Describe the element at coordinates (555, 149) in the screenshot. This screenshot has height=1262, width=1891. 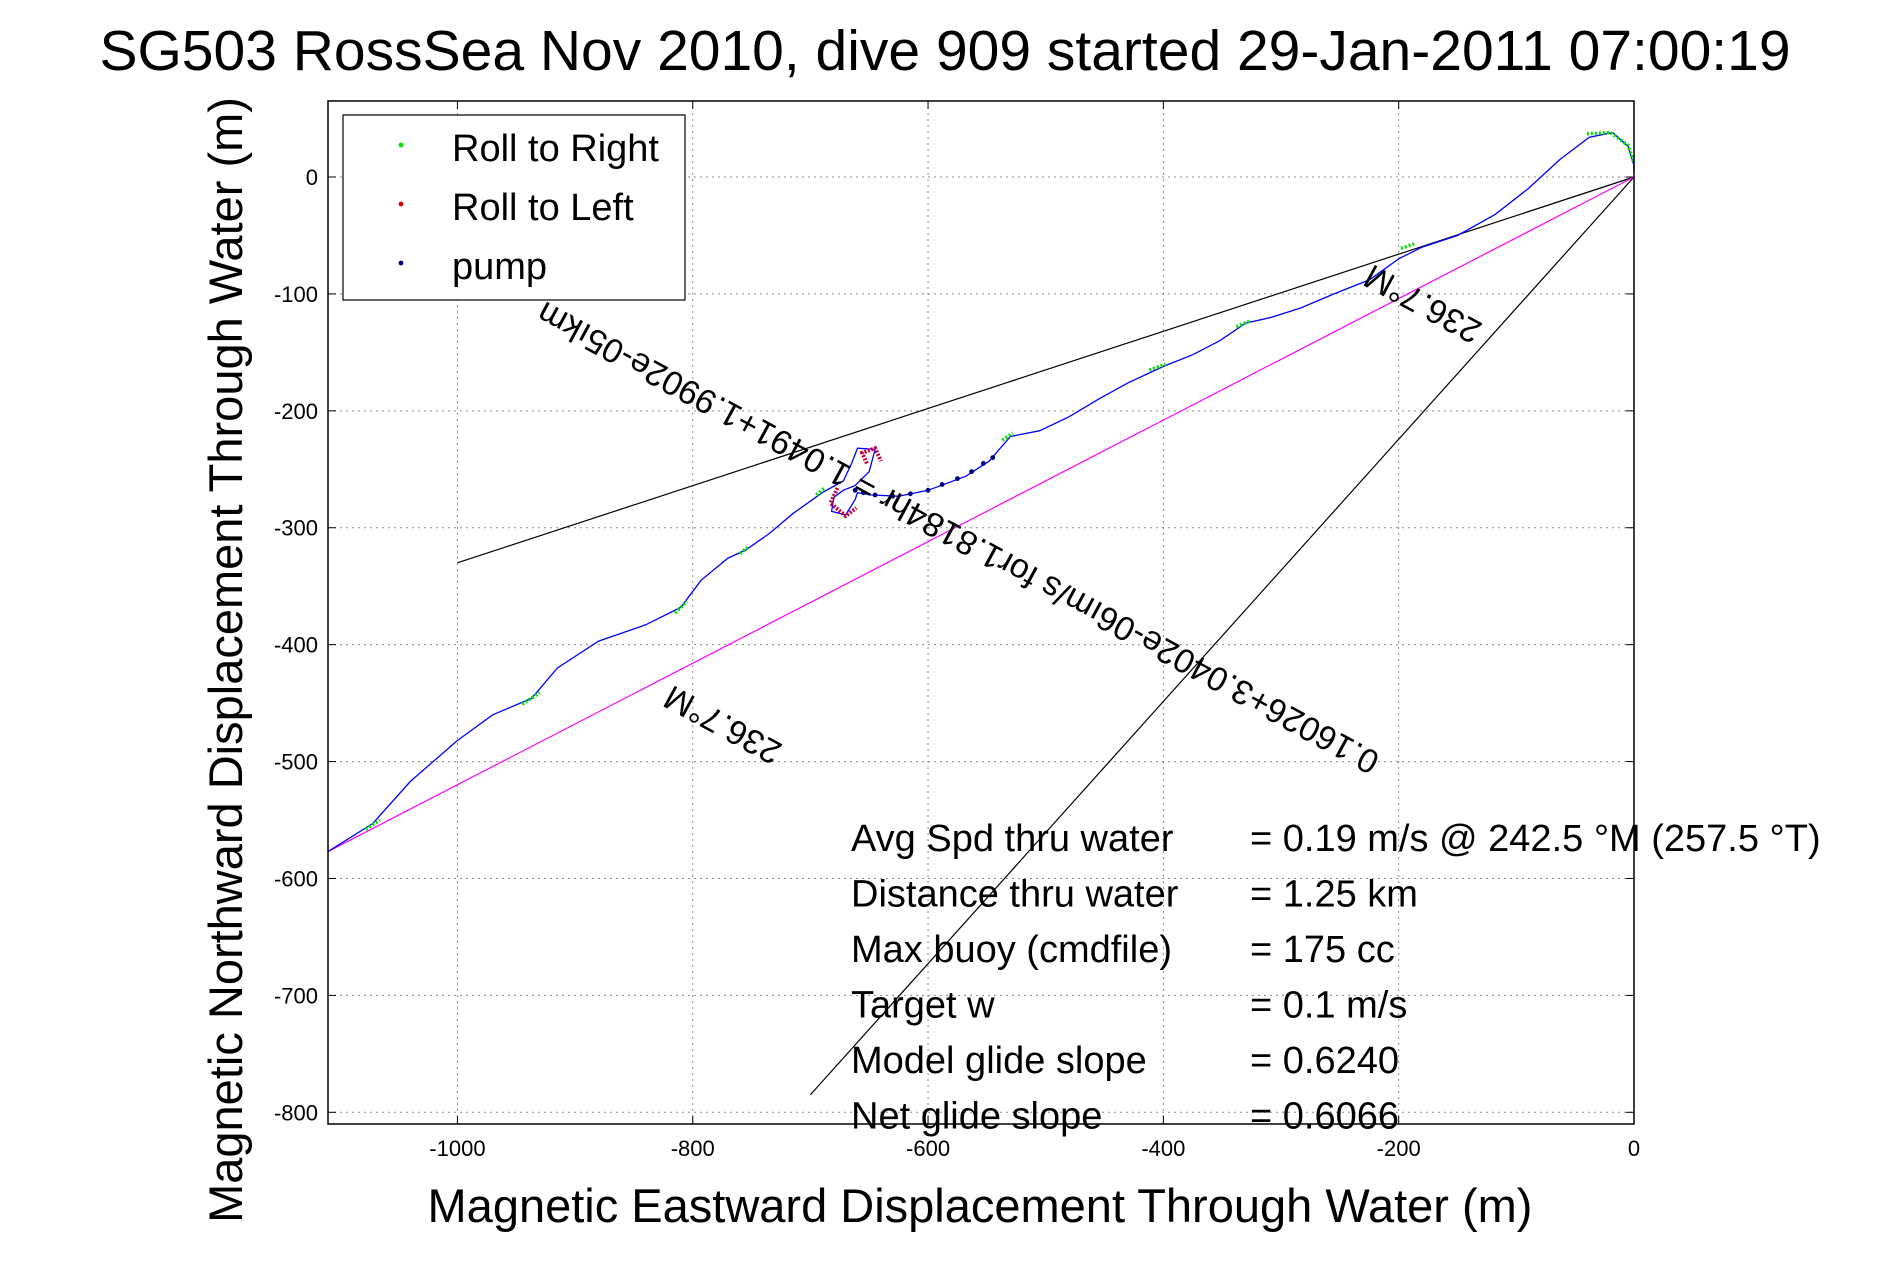
I see `legend-label: Roll to Right` at that location.